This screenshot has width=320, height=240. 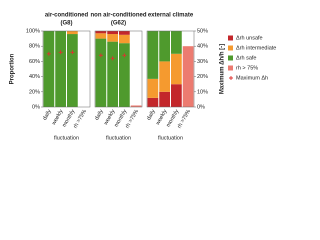 I want to click on y-axis-label: Proportion, so click(x=13, y=68).